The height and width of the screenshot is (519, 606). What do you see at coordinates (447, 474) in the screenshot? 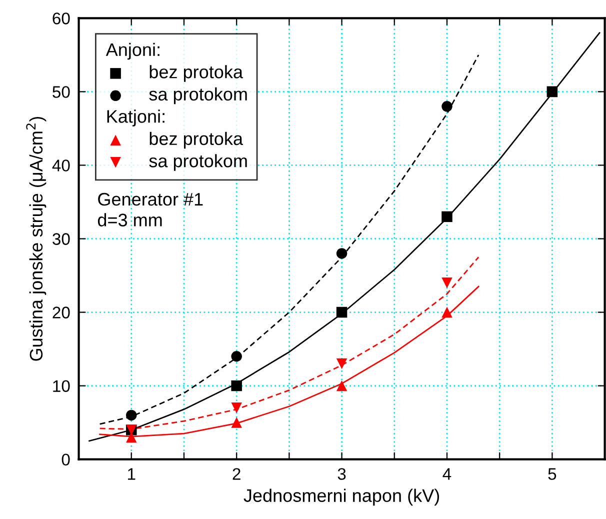
I see `x-tick-label: 4` at bounding box center [447, 474].